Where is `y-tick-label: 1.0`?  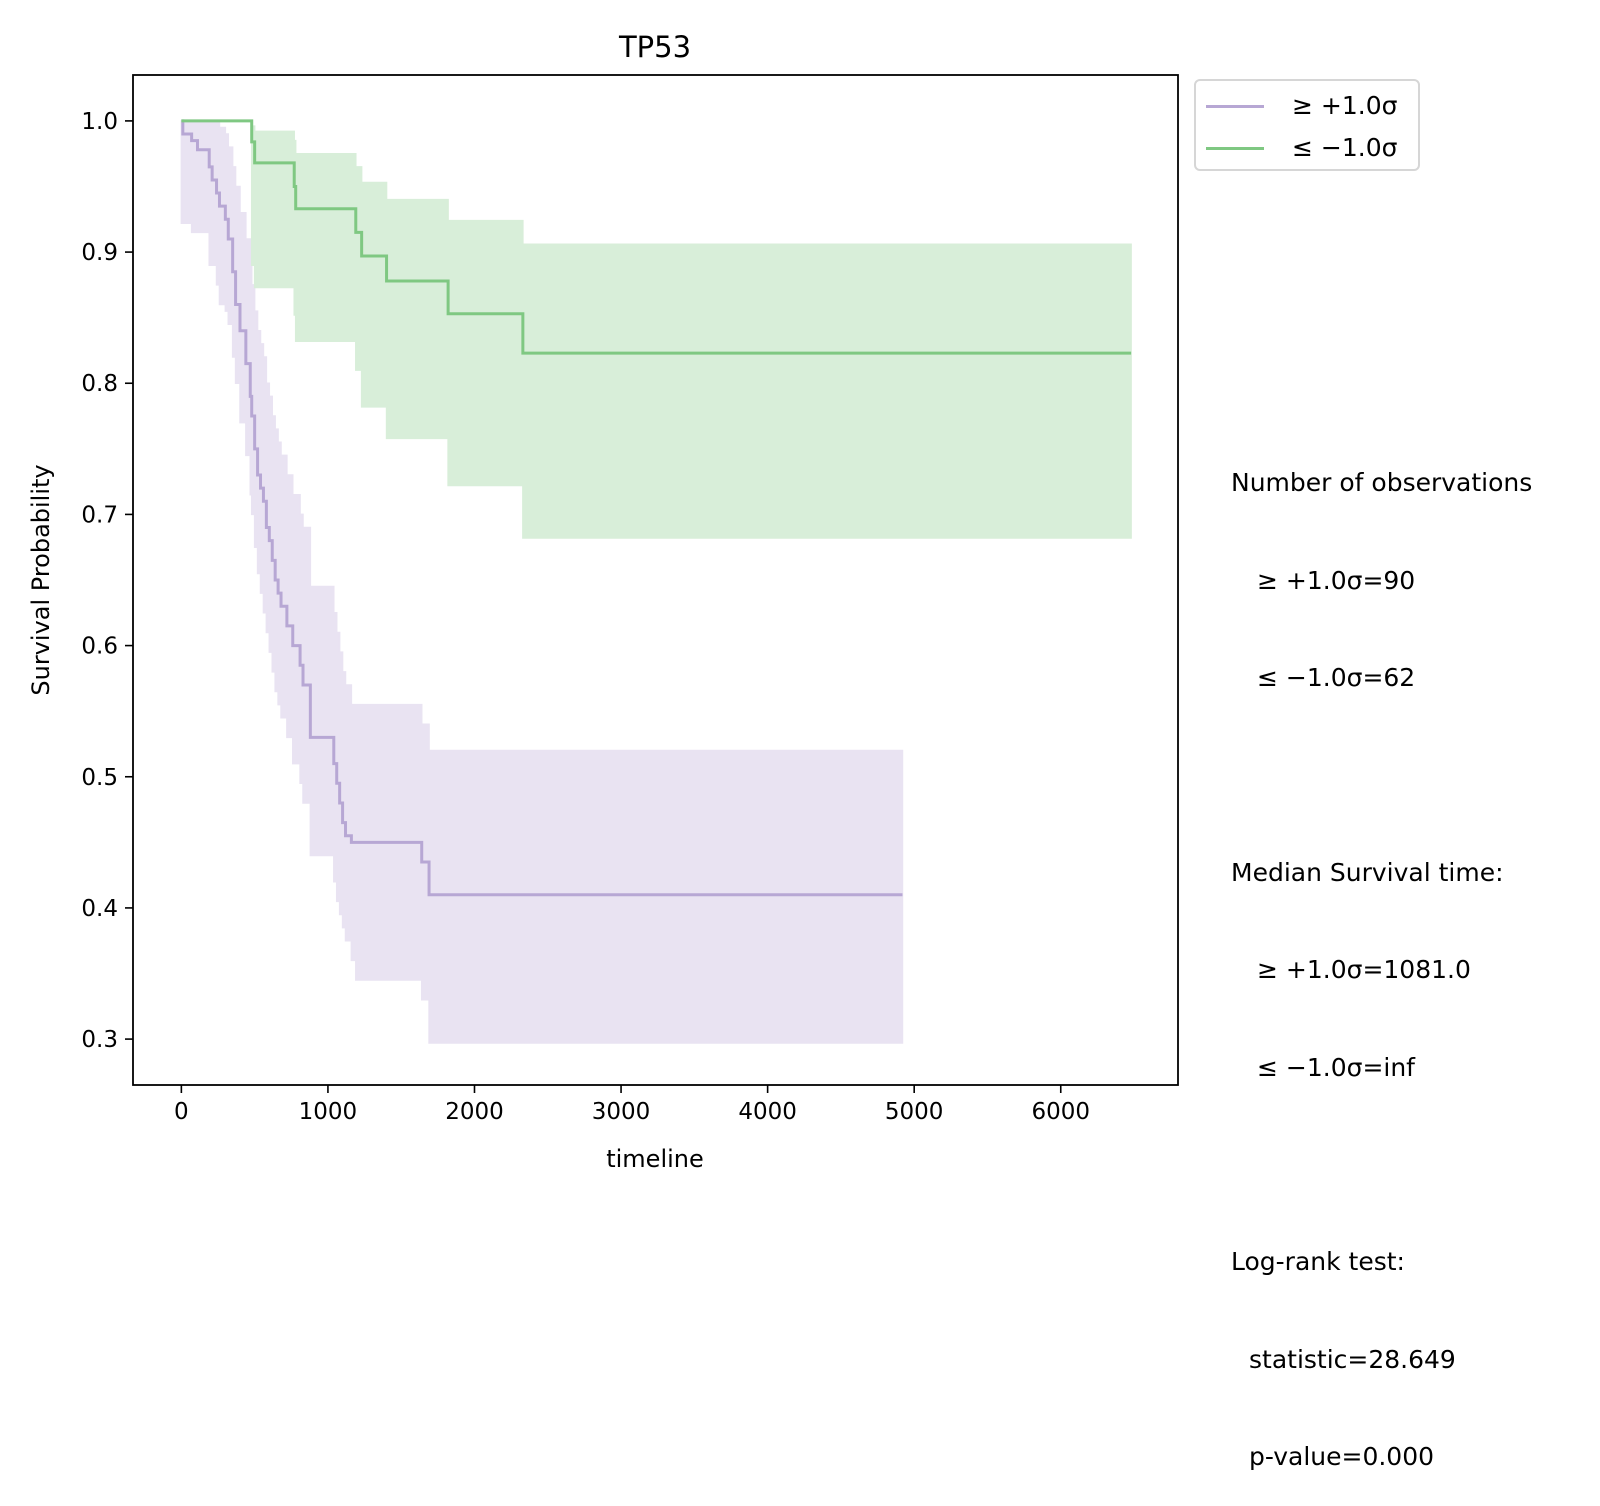 y-tick-label: 1.0 is located at coordinates (99, 122).